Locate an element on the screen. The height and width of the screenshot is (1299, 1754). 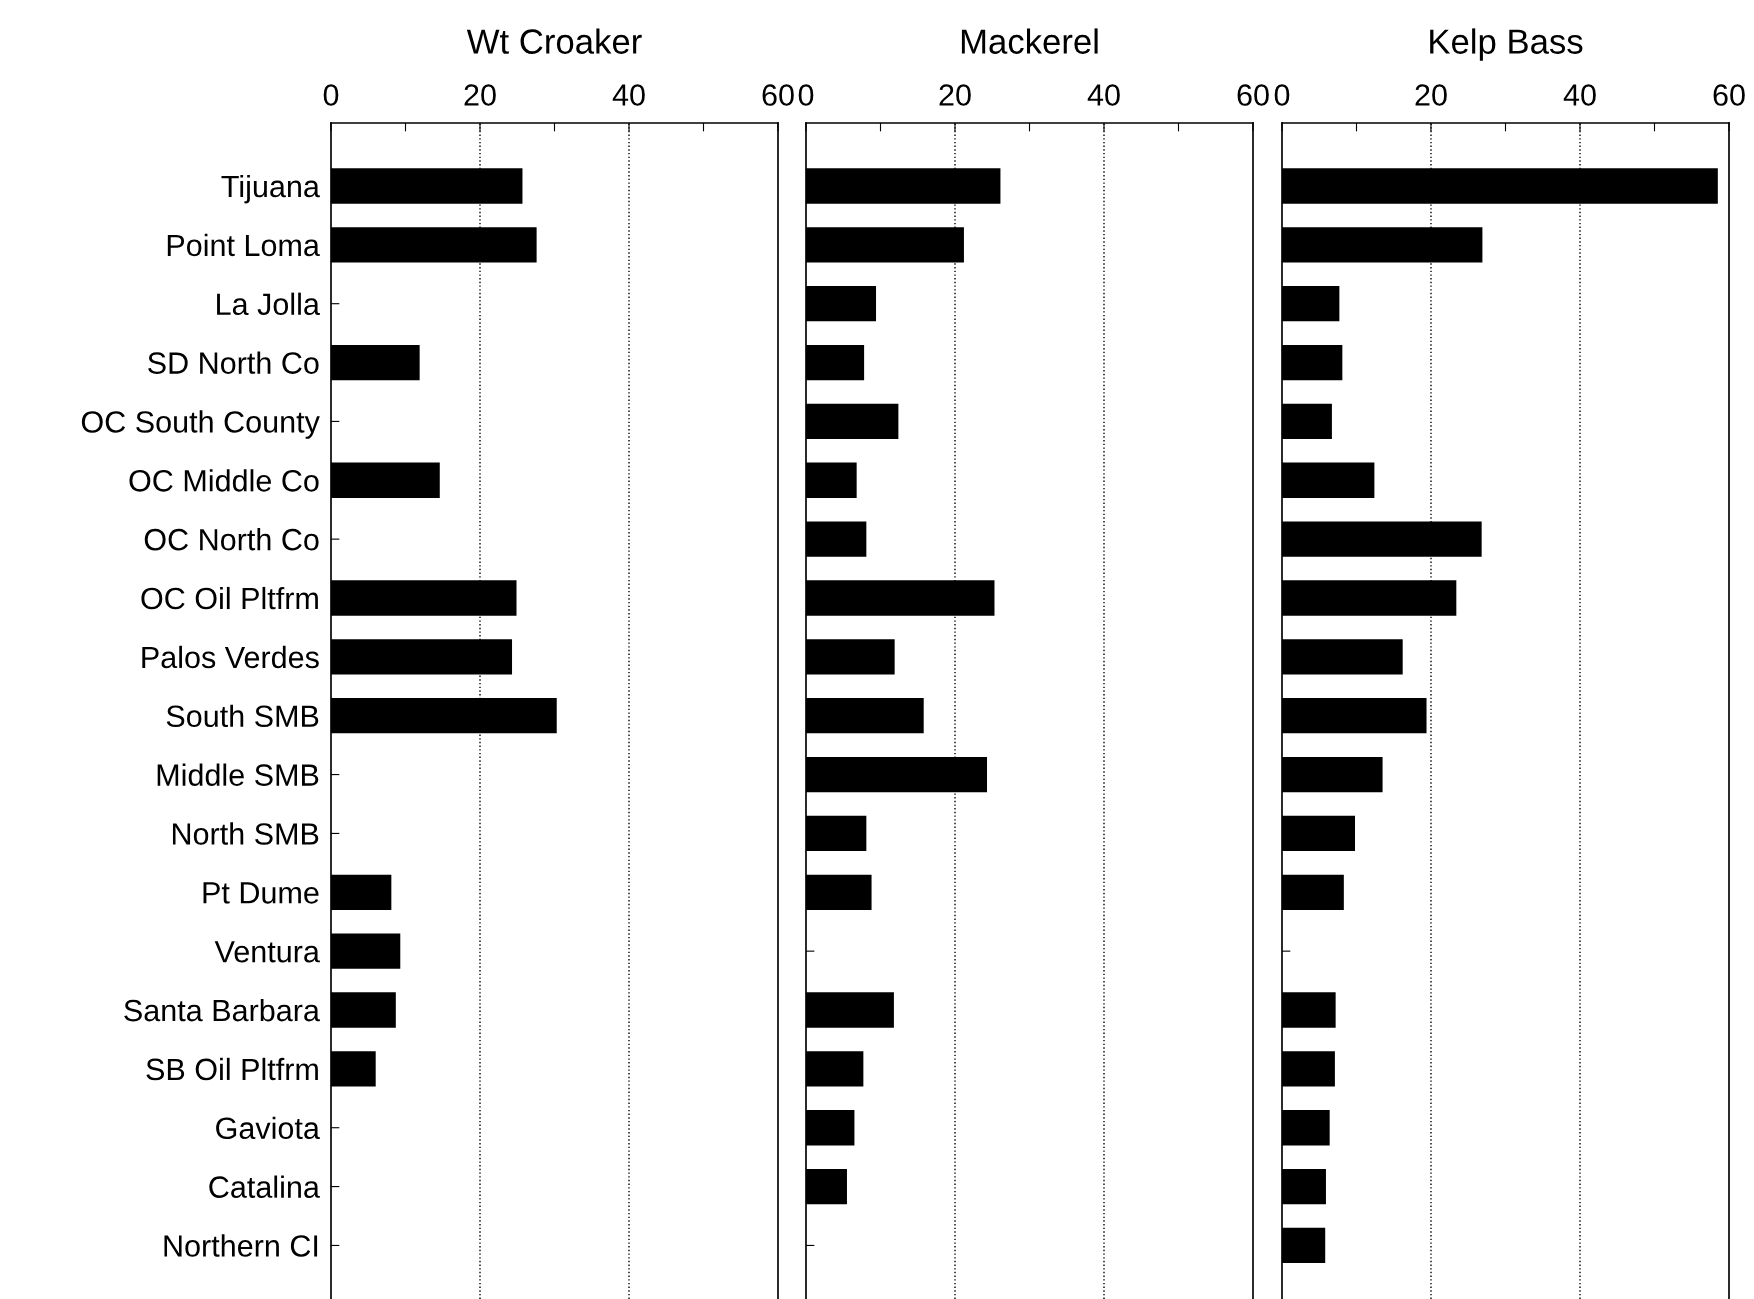
y-tick-label: Tijuana is located at coordinates (270, 189).